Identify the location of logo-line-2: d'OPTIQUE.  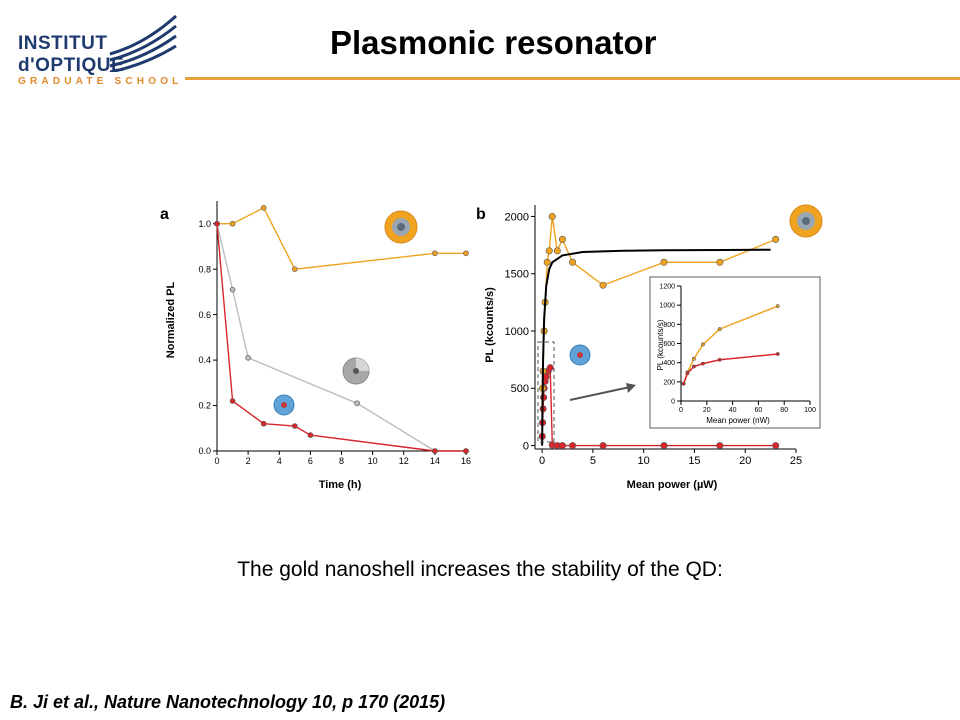
(71, 65).